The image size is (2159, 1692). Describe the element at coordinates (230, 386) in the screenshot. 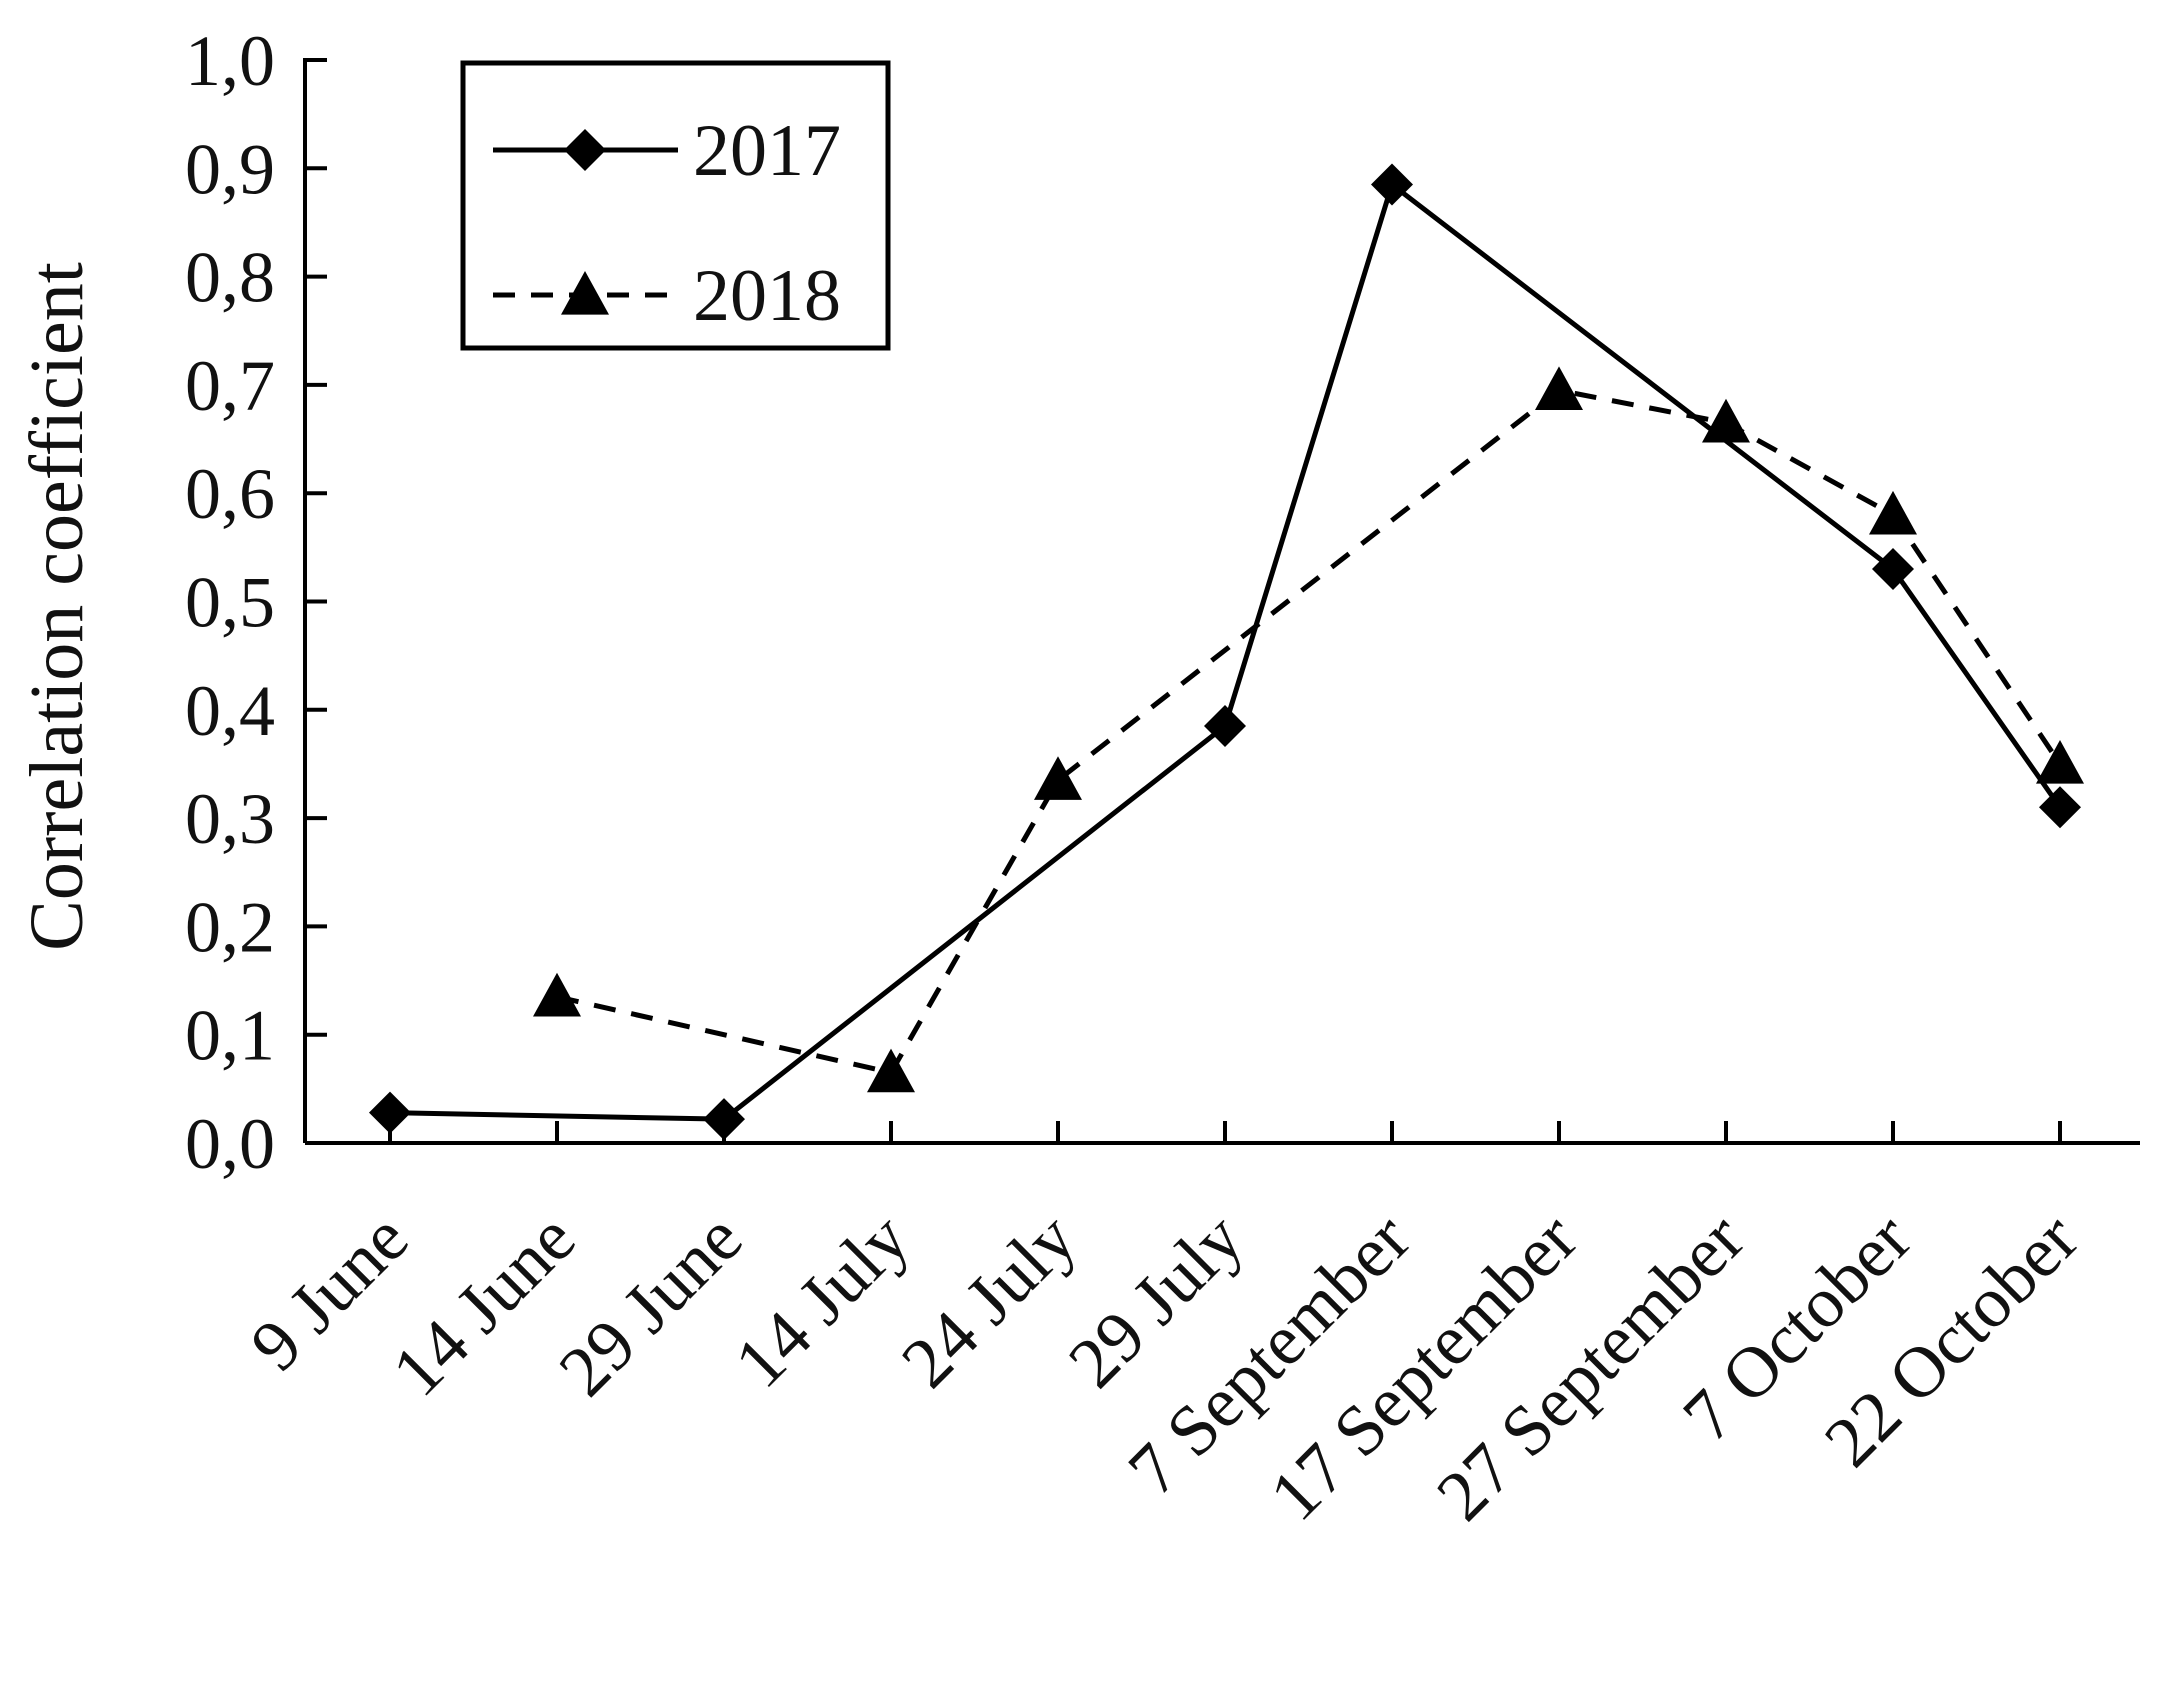

I see `y-tick-label: 0,7` at that location.